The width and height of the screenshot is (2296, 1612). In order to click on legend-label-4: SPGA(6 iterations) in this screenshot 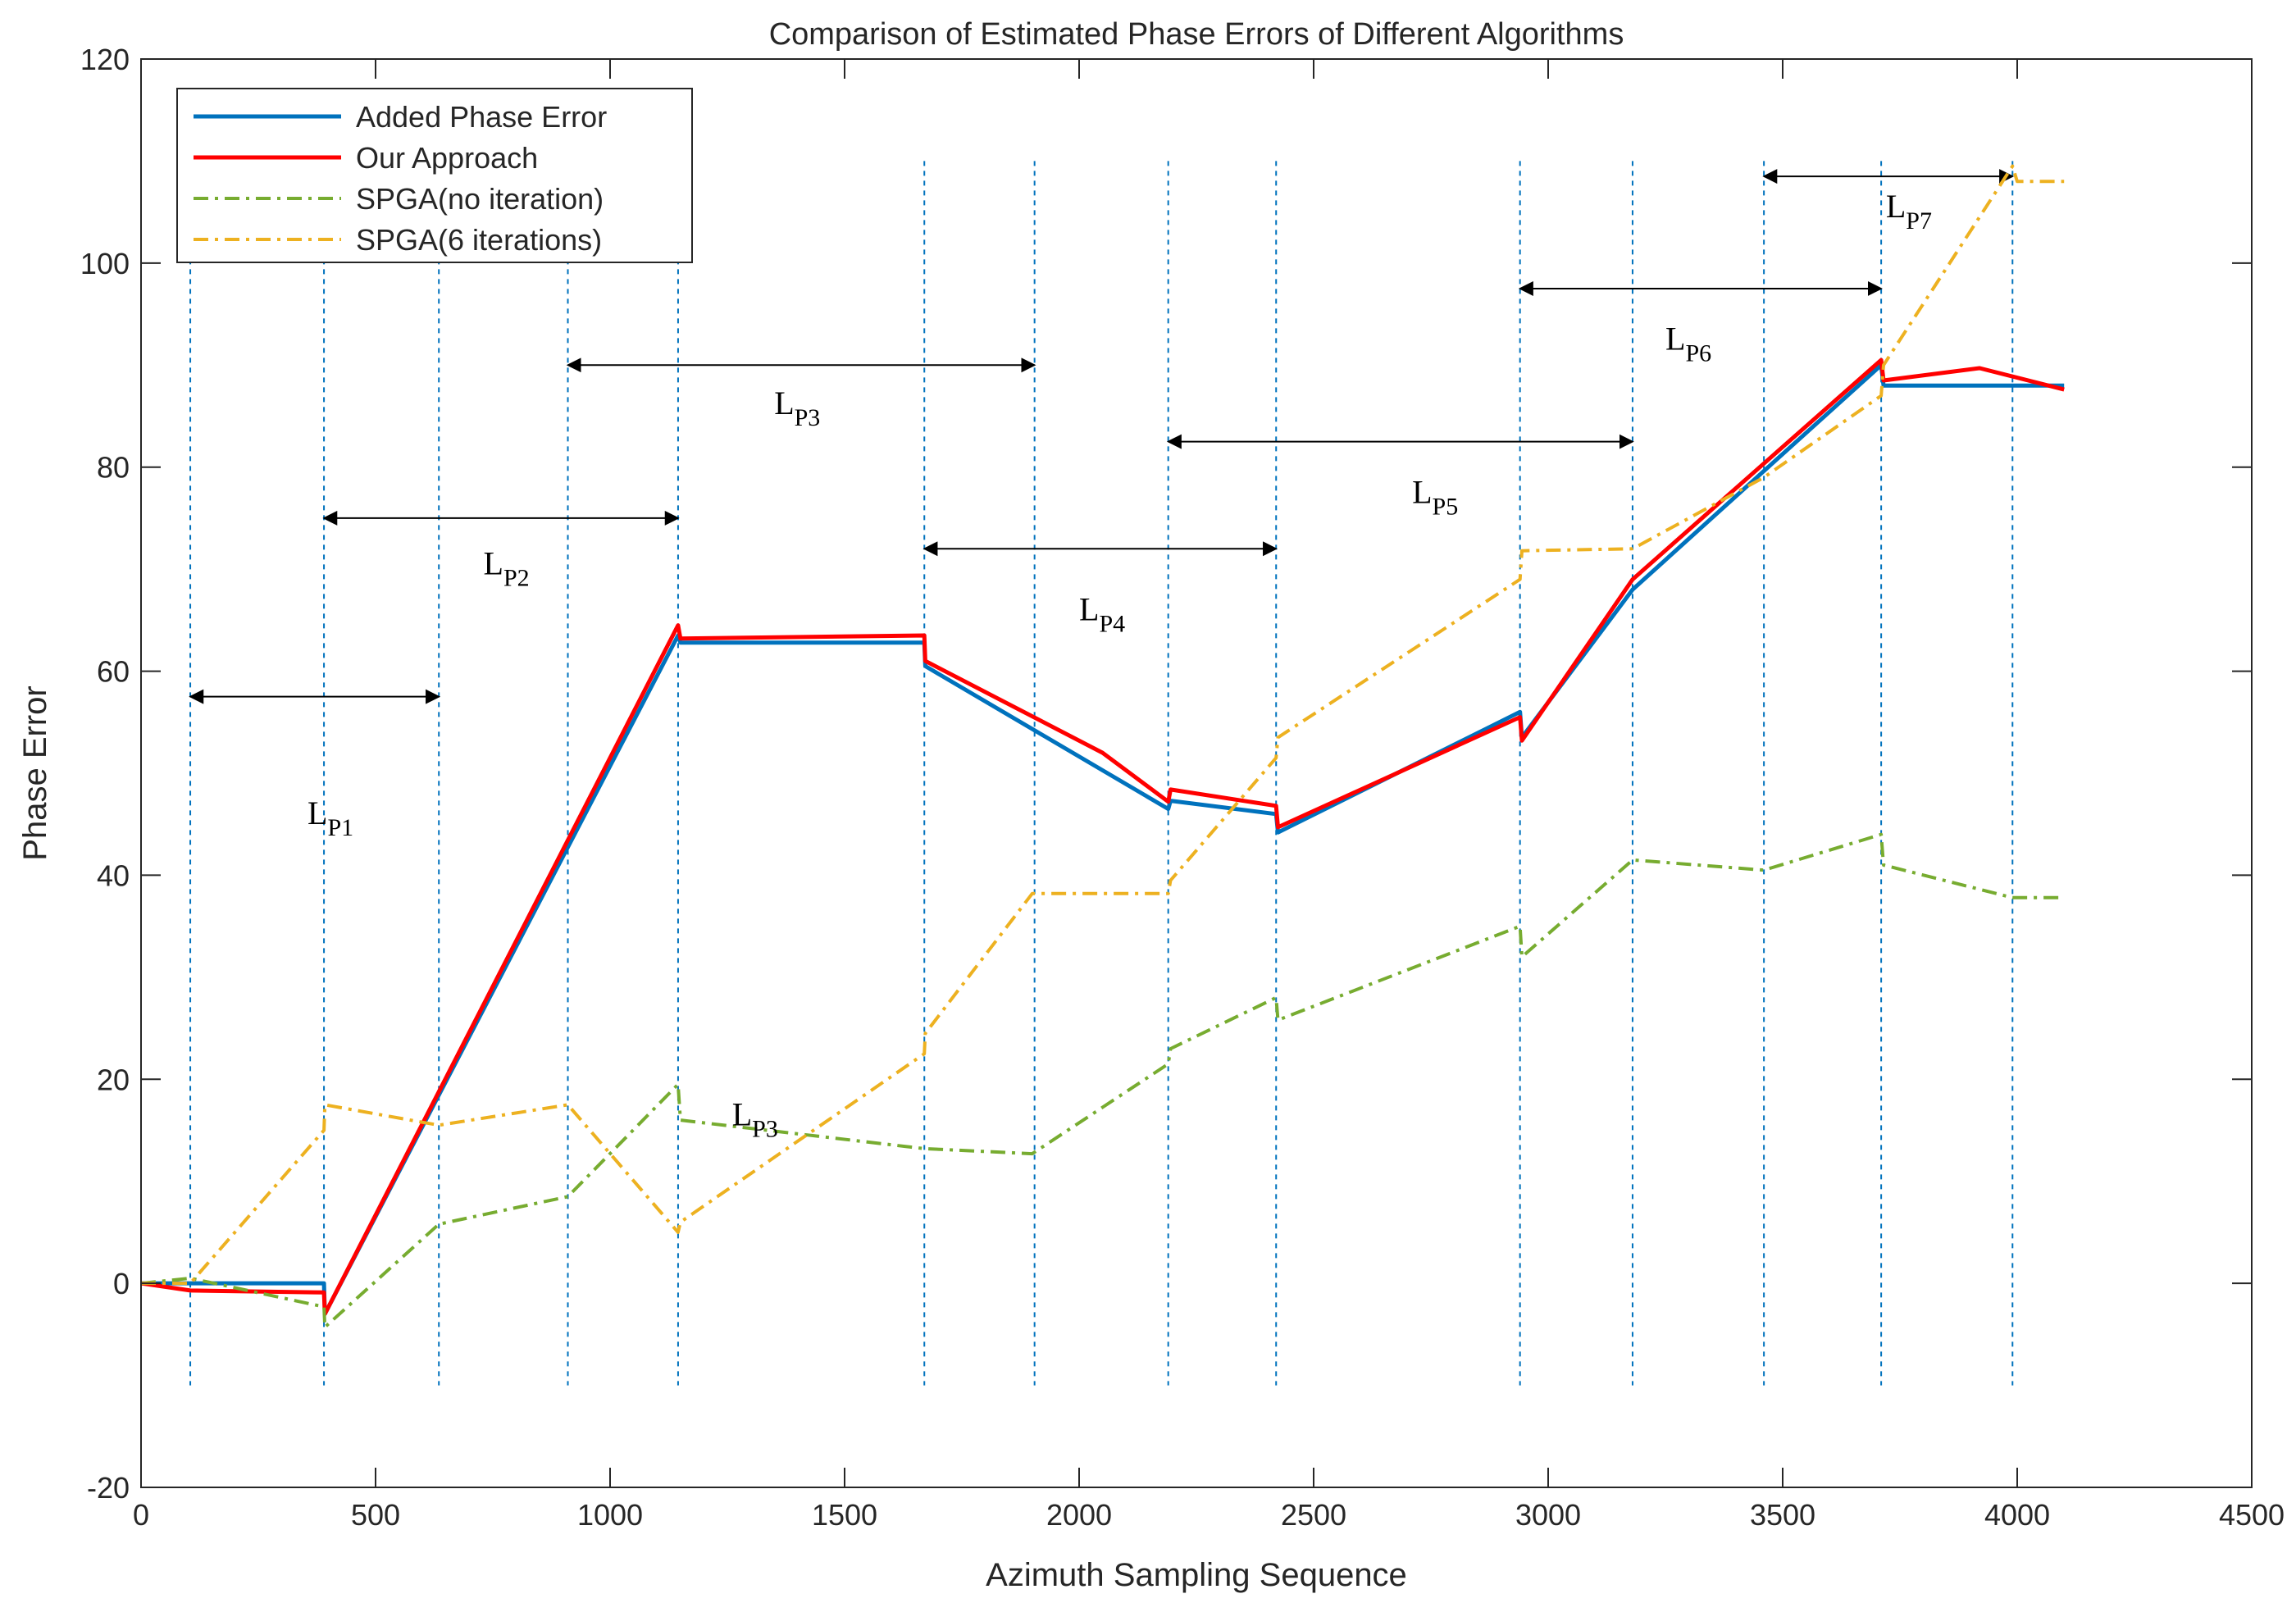, I will do `click(479, 240)`.